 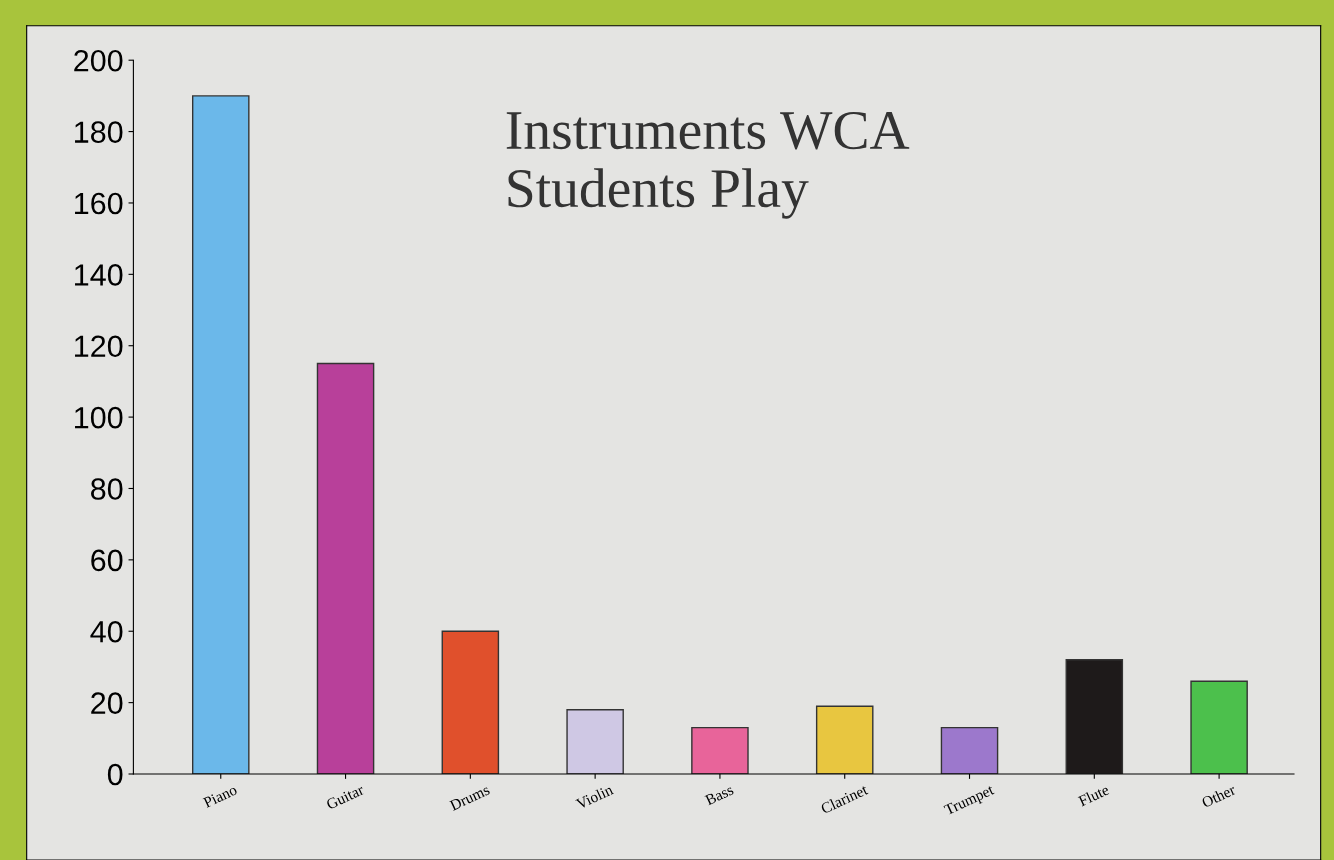 I want to click on x-tick-label: Violin, so click(x=594, y=796).